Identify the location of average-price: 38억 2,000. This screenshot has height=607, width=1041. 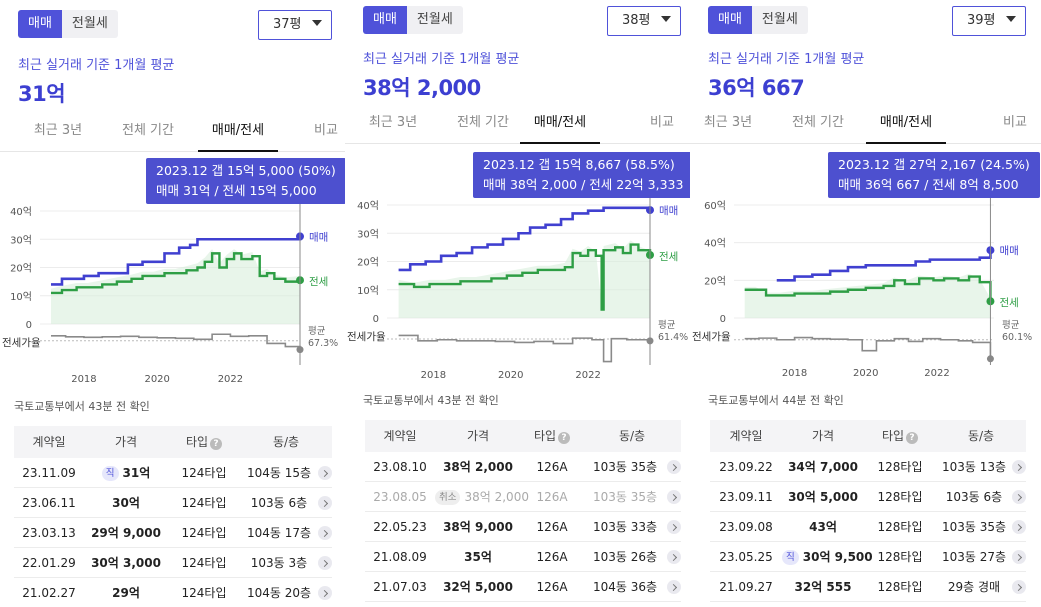
(422, 88).